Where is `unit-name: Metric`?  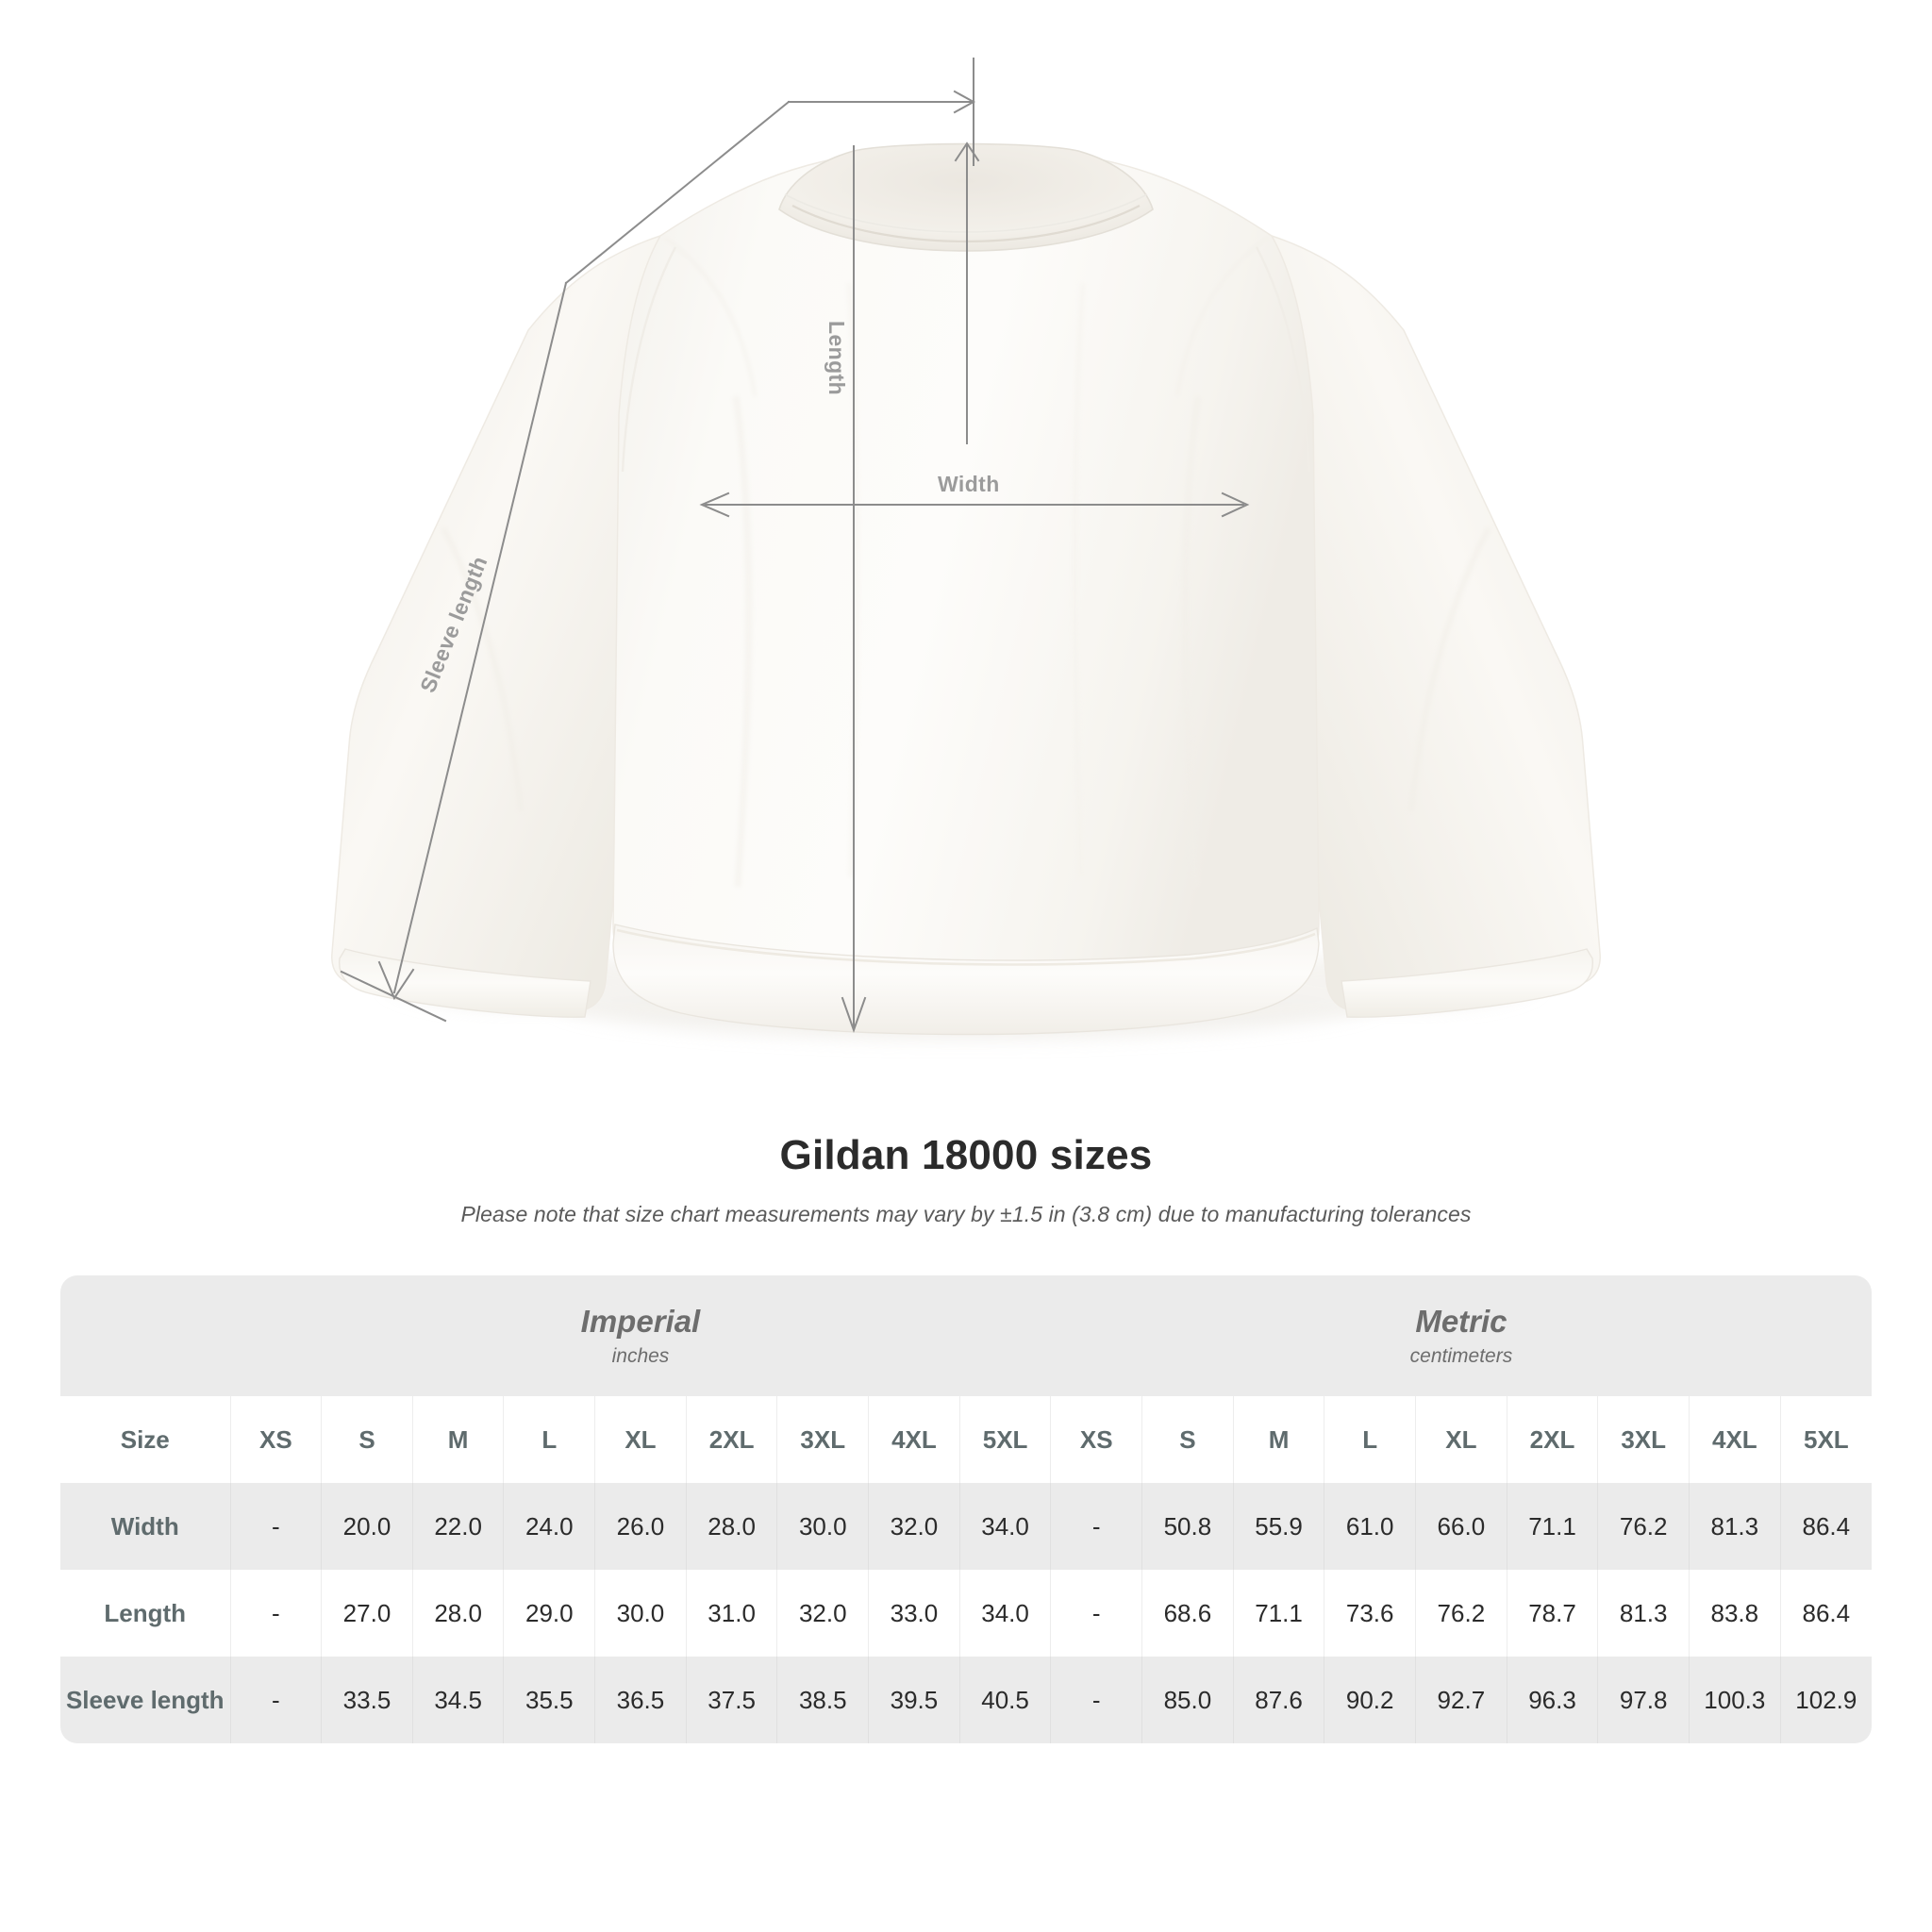 unit-name: Metric is located at coordinates (1461, 1321).